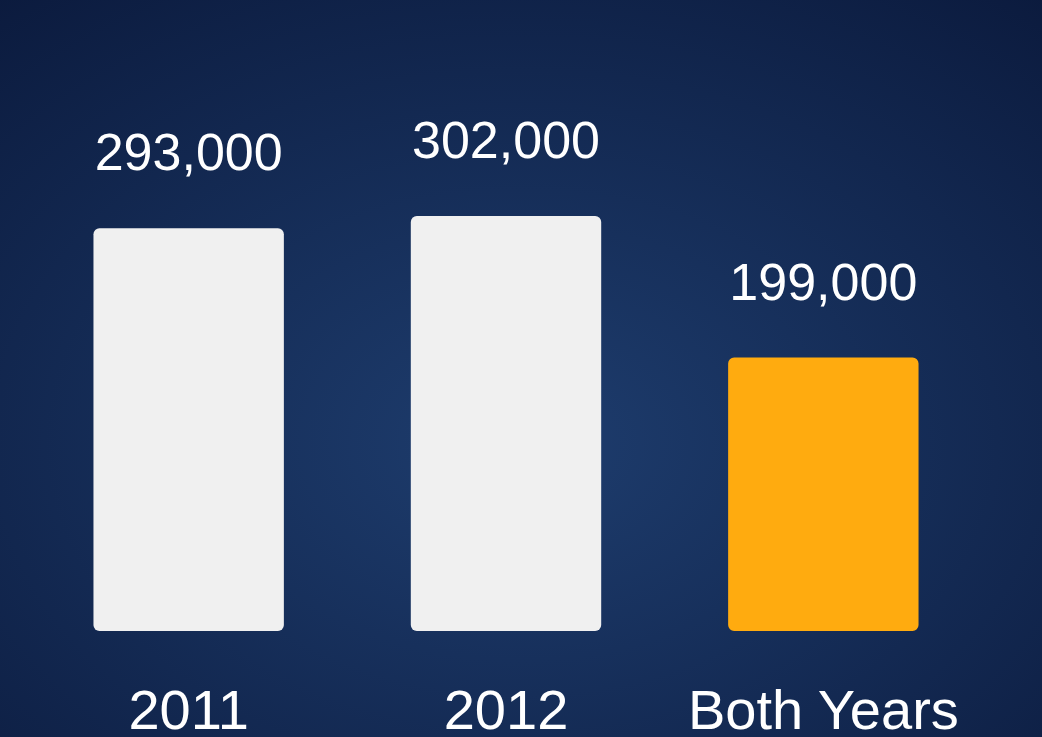  I want to click on data-label: 199,000, so click(823, 281).